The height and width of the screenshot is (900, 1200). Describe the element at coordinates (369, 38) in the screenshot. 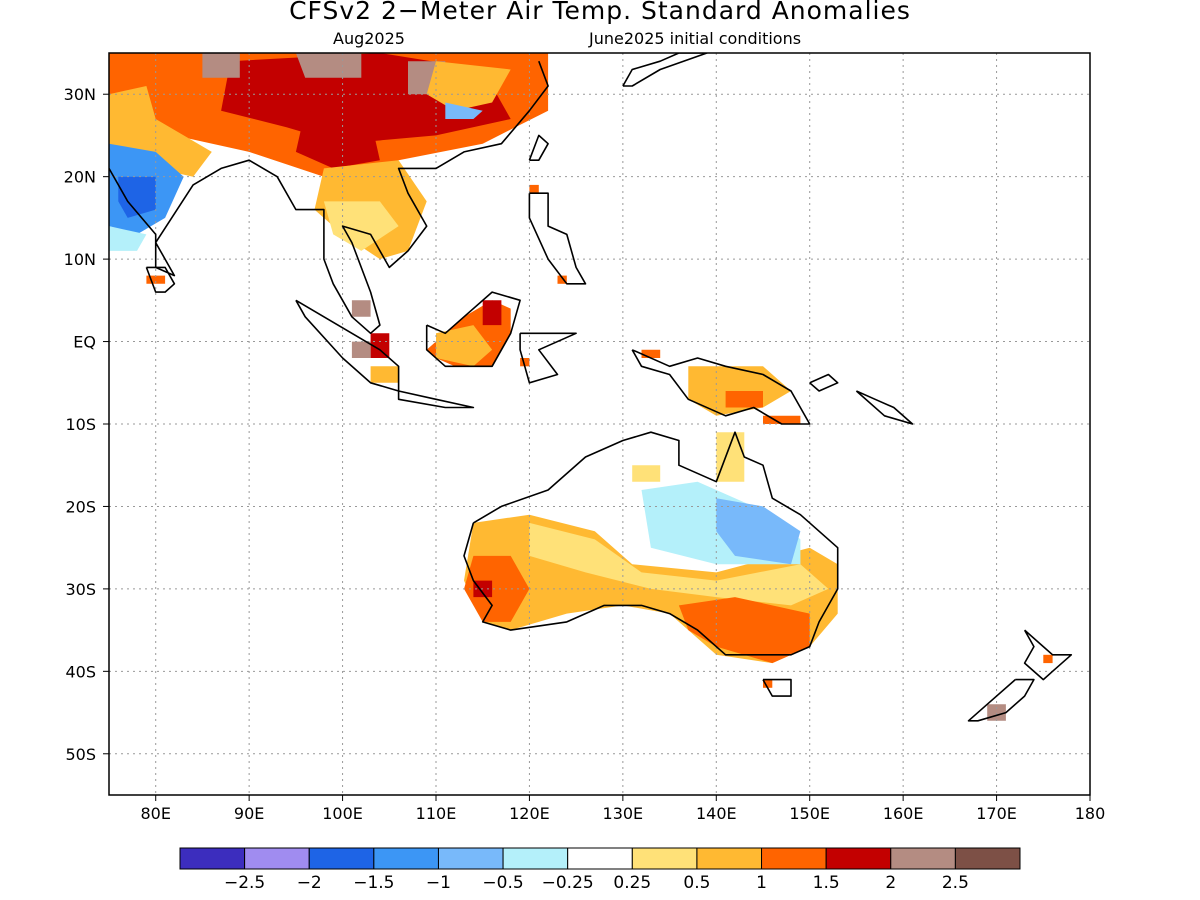

I see `valid-month-label: Aug2025` at that location.